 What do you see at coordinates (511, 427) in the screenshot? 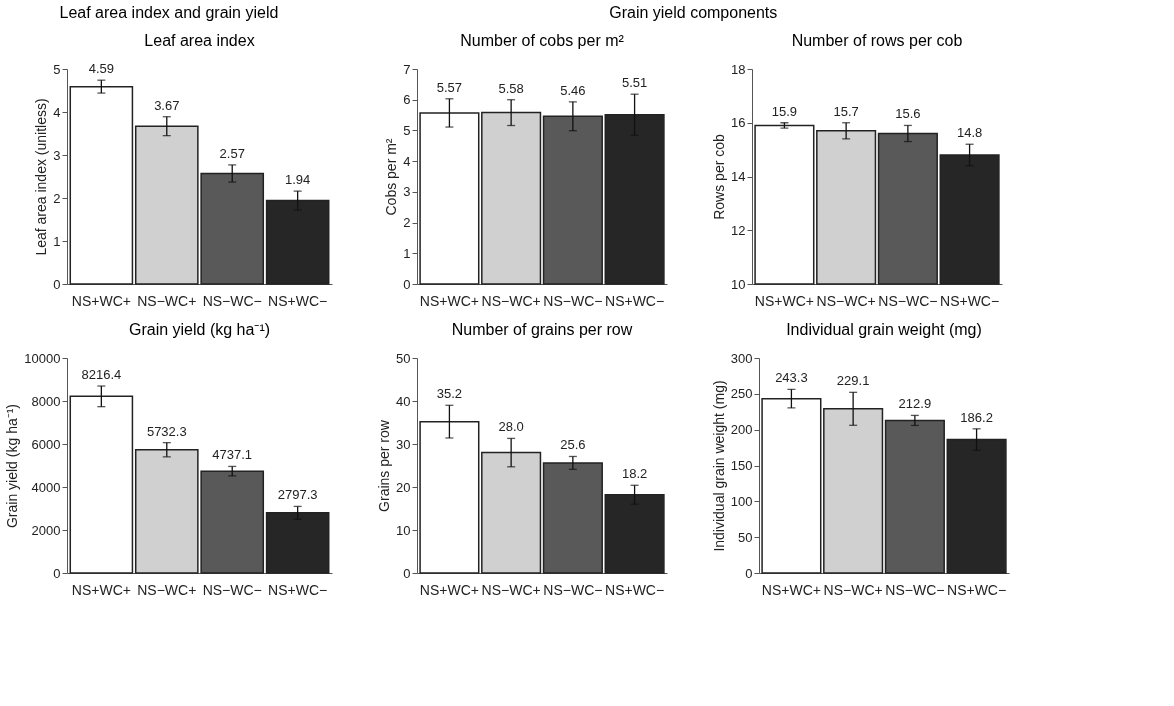
I see `data-label: 28.0` at bounding box center [511, 427].